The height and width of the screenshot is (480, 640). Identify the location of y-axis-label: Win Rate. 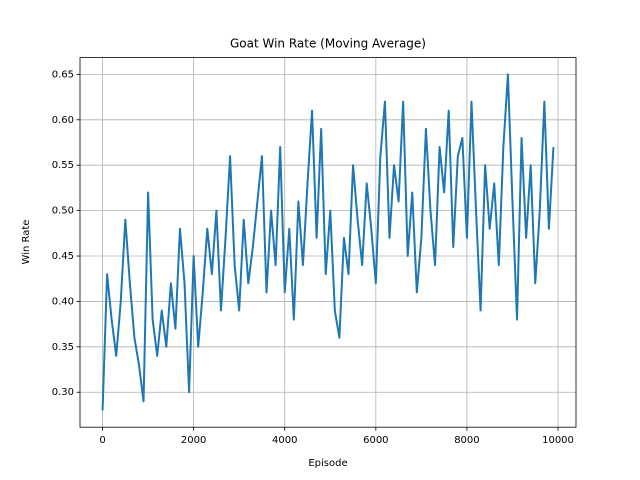
(26, 242).